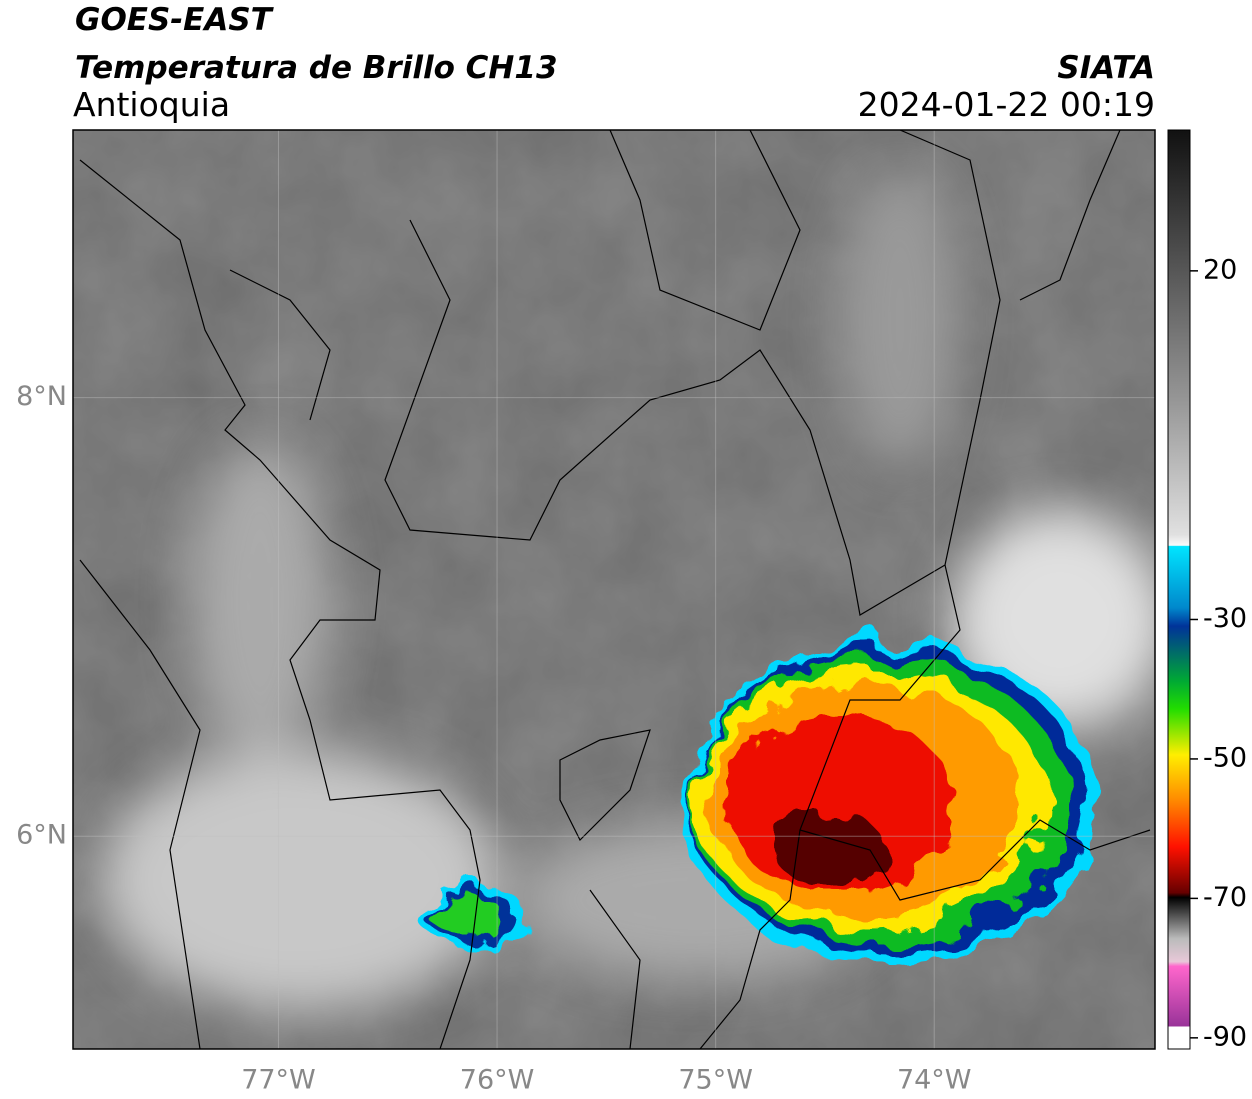  What do you see at coordinates (890, 802) in the screenshot?
I see `storm-main` at bounding box center [890, 802].